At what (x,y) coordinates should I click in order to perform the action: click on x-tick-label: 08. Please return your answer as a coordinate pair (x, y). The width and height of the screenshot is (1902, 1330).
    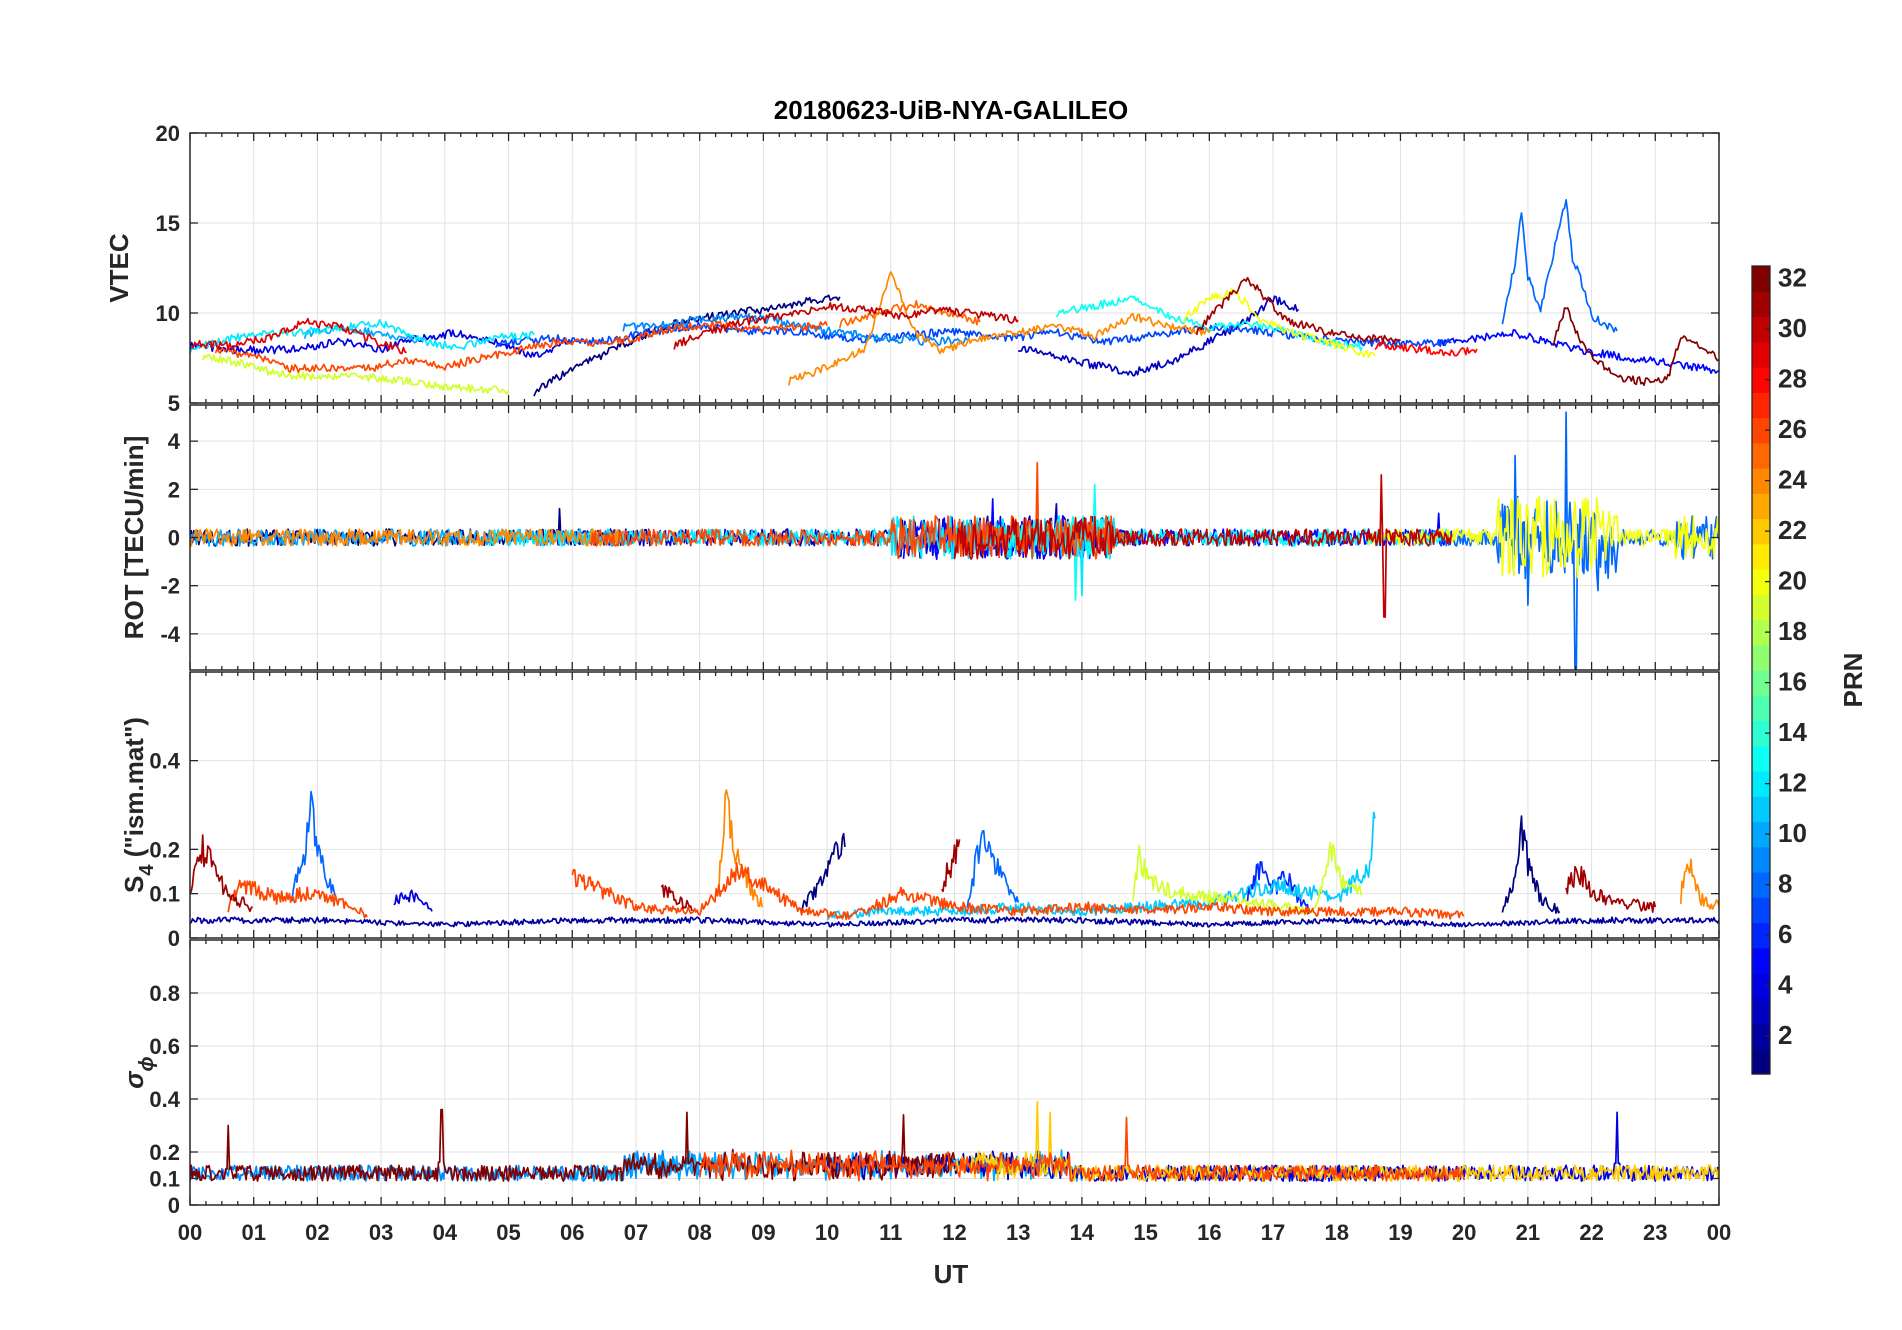
    Looking at the image, I should click on (699, 1232).